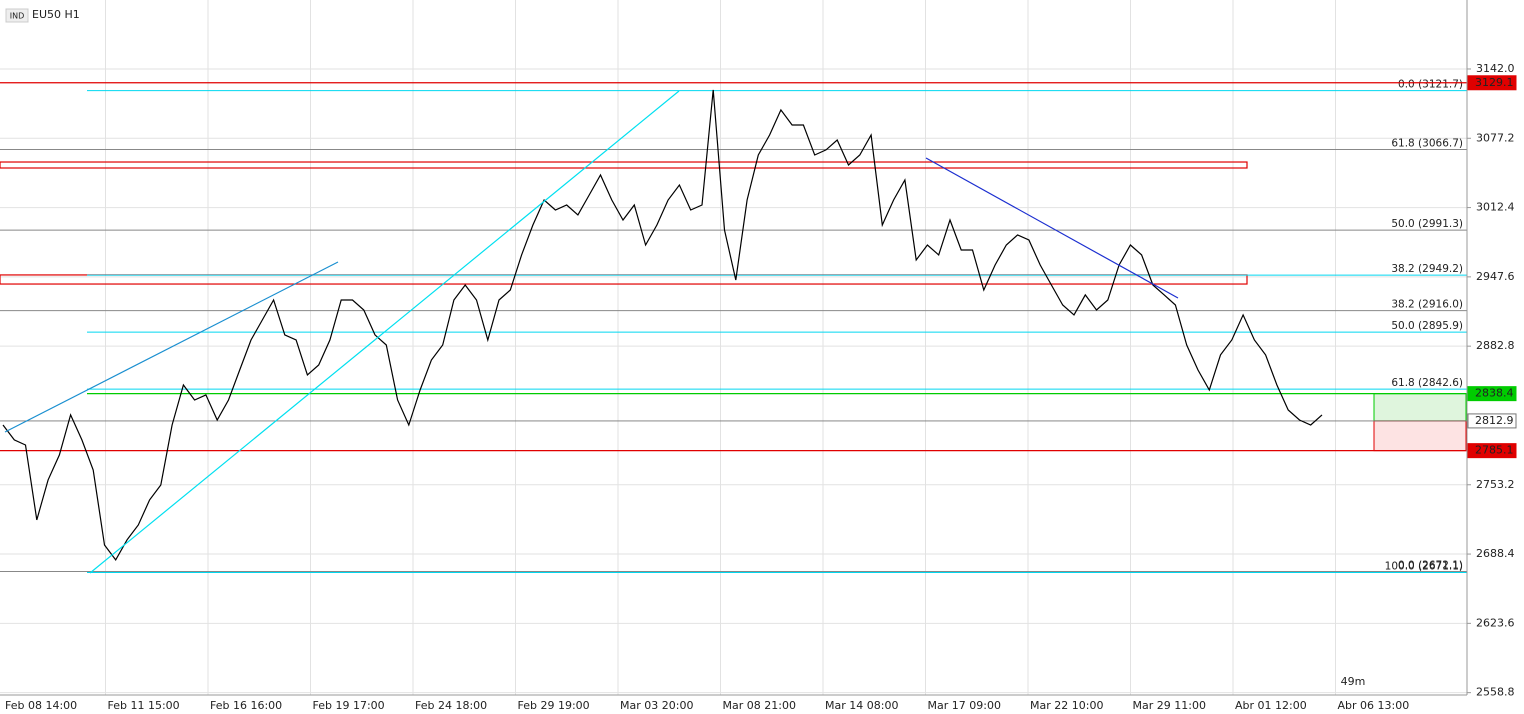 The height and width of the screenshot is (714, 1524). I want to click on y-tick-label: 2623.6, so click(1495, 622).